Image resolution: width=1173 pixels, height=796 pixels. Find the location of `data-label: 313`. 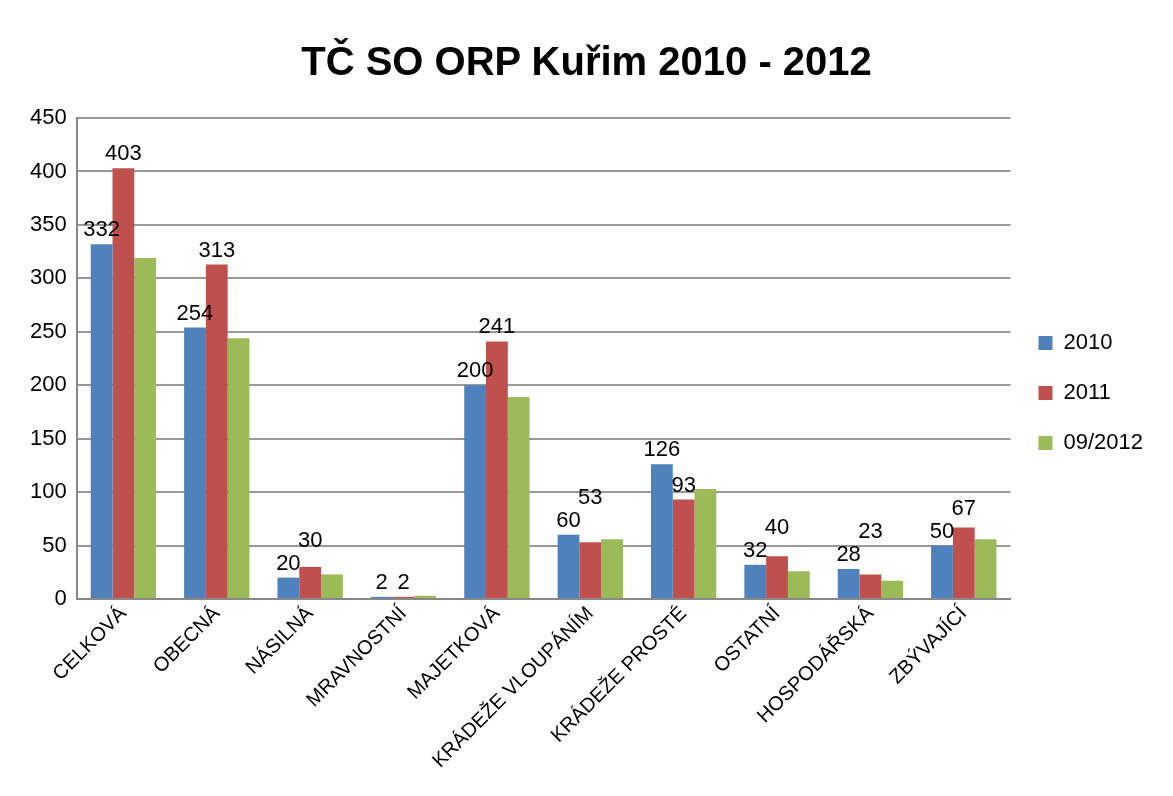

data-label: 313 is located at coordinates (217, 249).